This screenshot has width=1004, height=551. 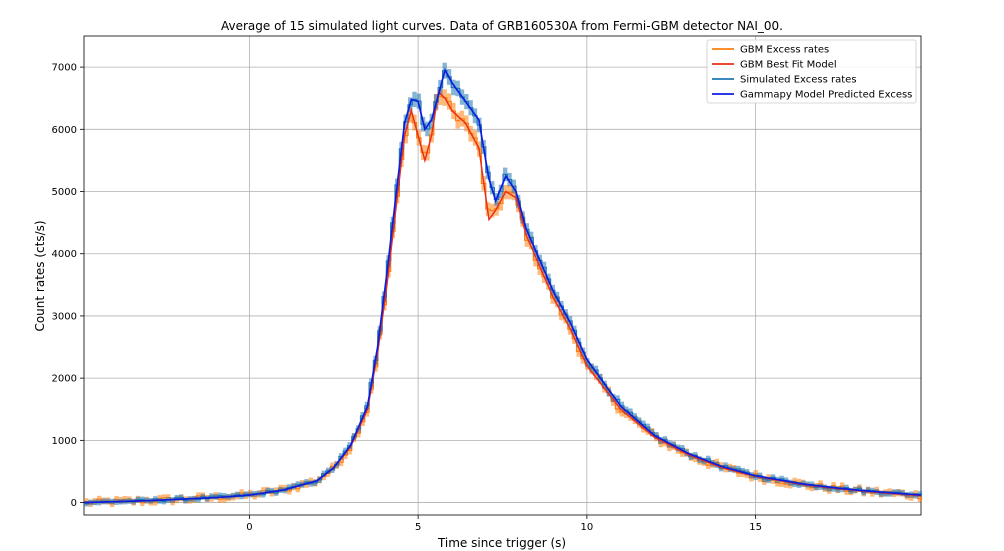 I want to click on y-tick-label-5: 5000, so click(x=64, y=192).